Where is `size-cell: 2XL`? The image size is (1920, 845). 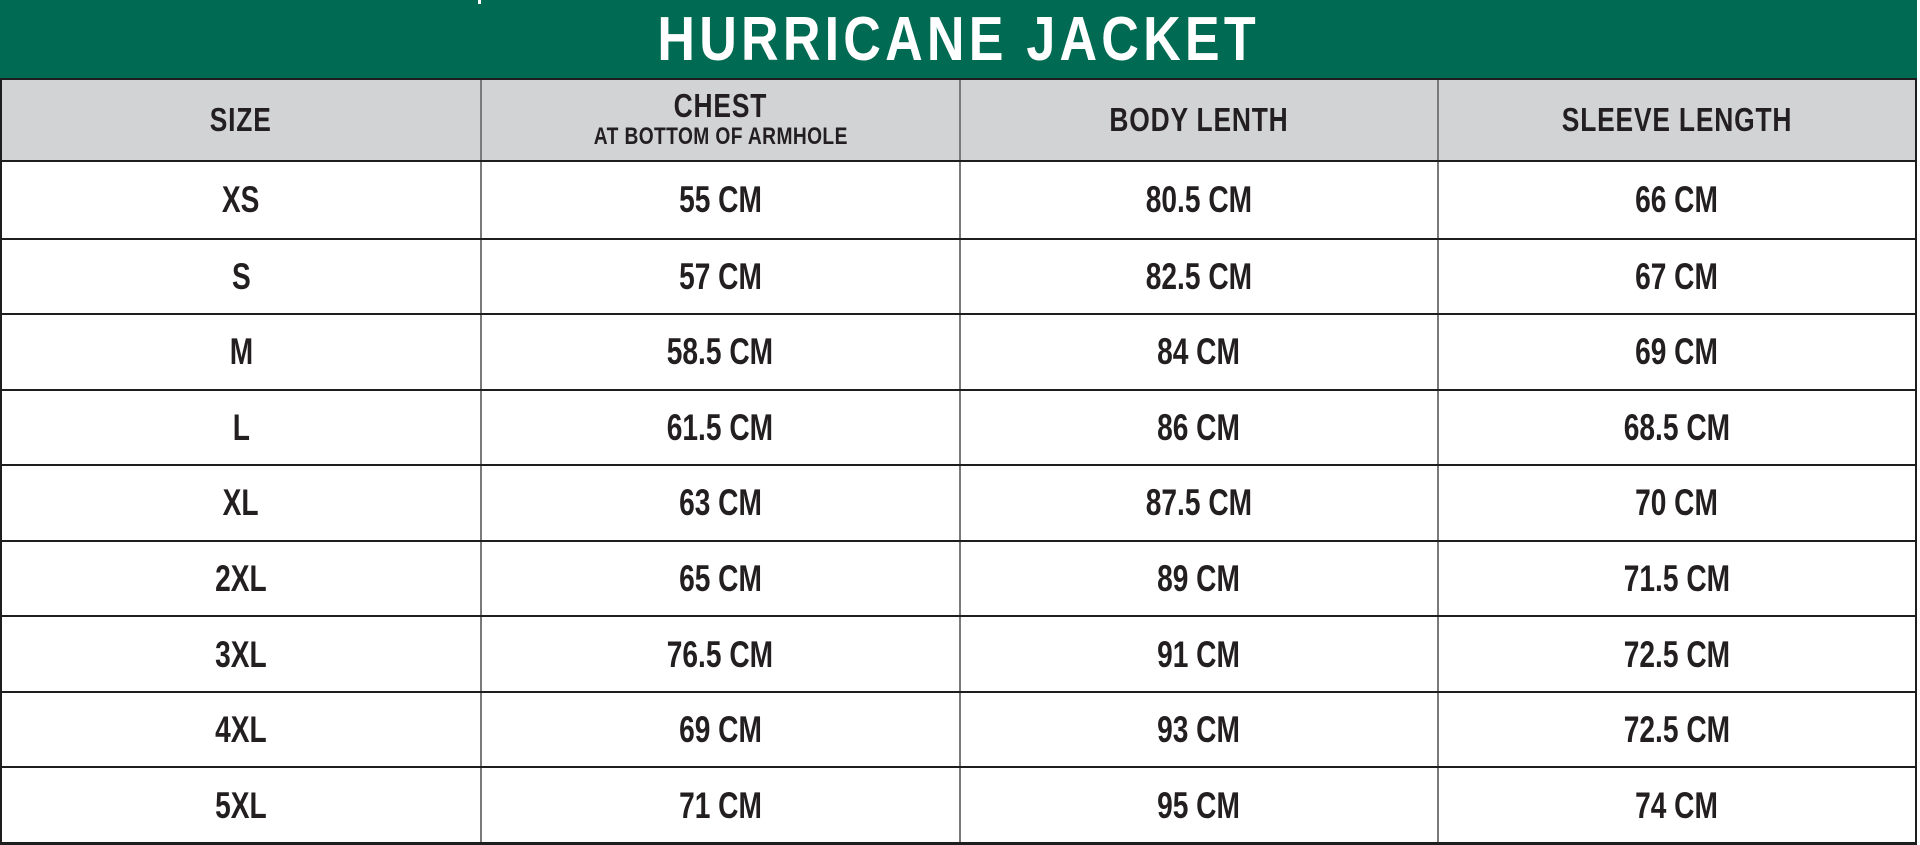 size-cell: 2XL is located at coordinates (241, 579).